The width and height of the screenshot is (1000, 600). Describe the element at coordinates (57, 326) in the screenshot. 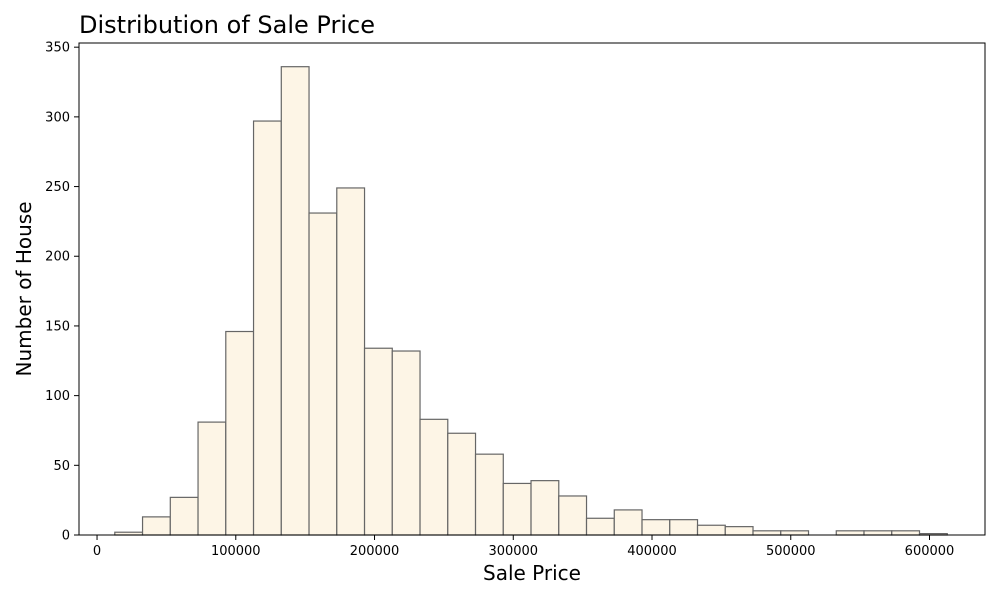

I see `y-tick-label: 150` at that location.